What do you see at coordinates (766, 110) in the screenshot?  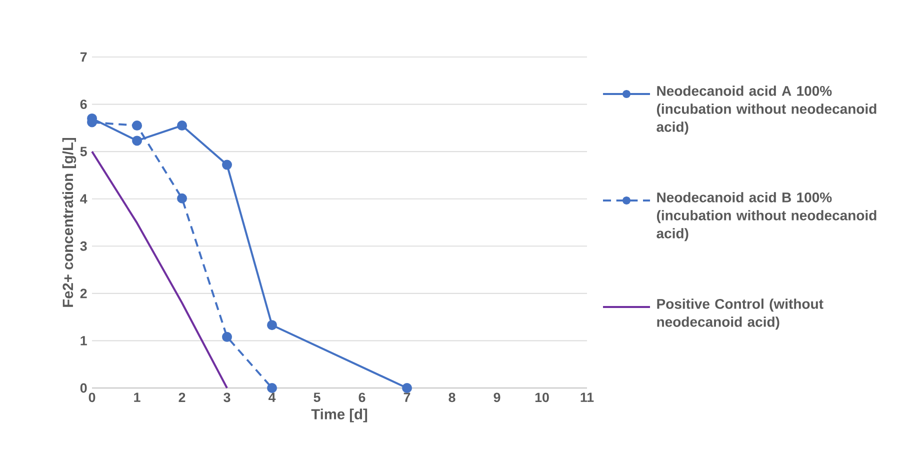 I see `legend-label: Neodecanoid acid A 100% (incubation without neodecanoid acid)` at bounding box center [766, 110].